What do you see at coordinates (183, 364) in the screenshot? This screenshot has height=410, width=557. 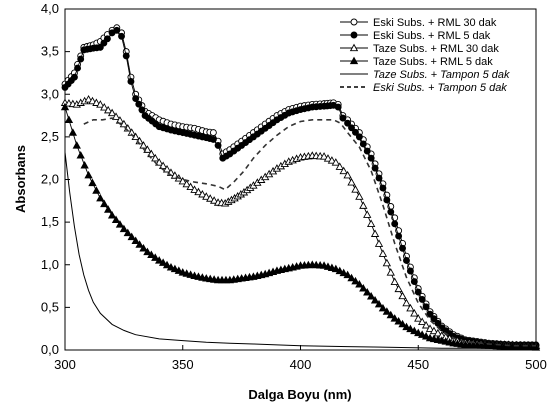 I see `x-tick-label: 350` at bounding box center [183, 364].